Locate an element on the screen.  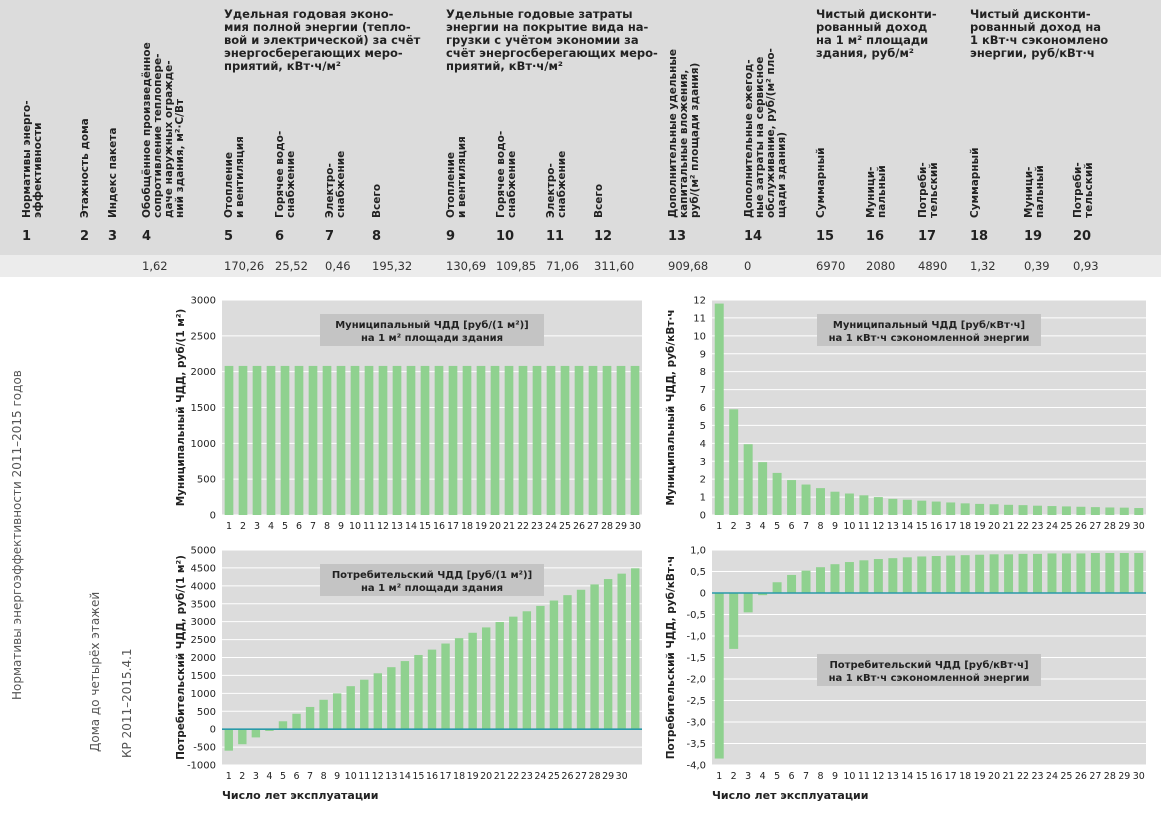
y-tick-label: 1 is located at coordinates (703, 498).